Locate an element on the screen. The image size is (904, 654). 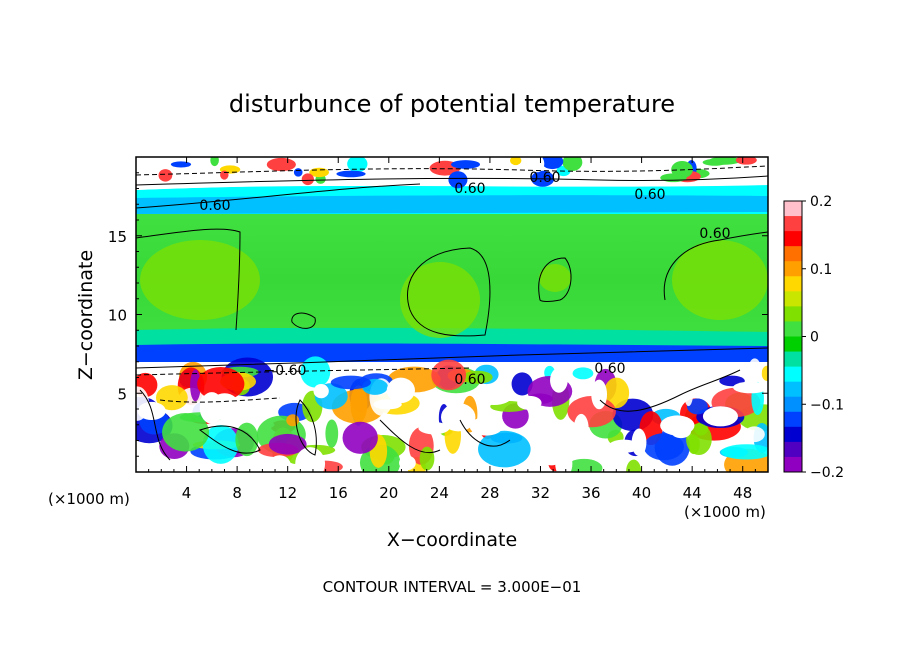
upper-band-deep is located at coordinates (452, 204).